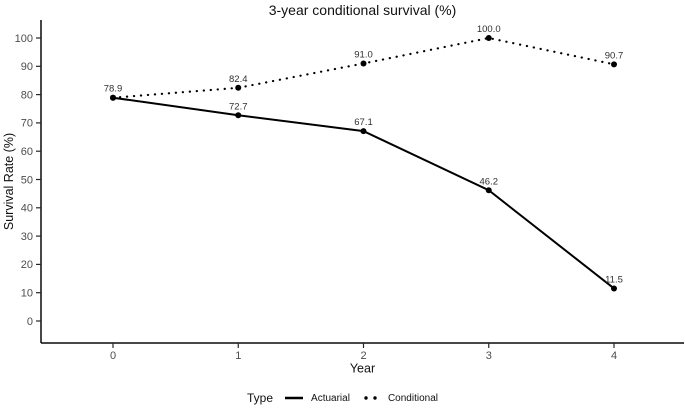 This screenshot has width=685, height=413. I want to click on legend: Type Actuarial Conditional, so click(342, 398).